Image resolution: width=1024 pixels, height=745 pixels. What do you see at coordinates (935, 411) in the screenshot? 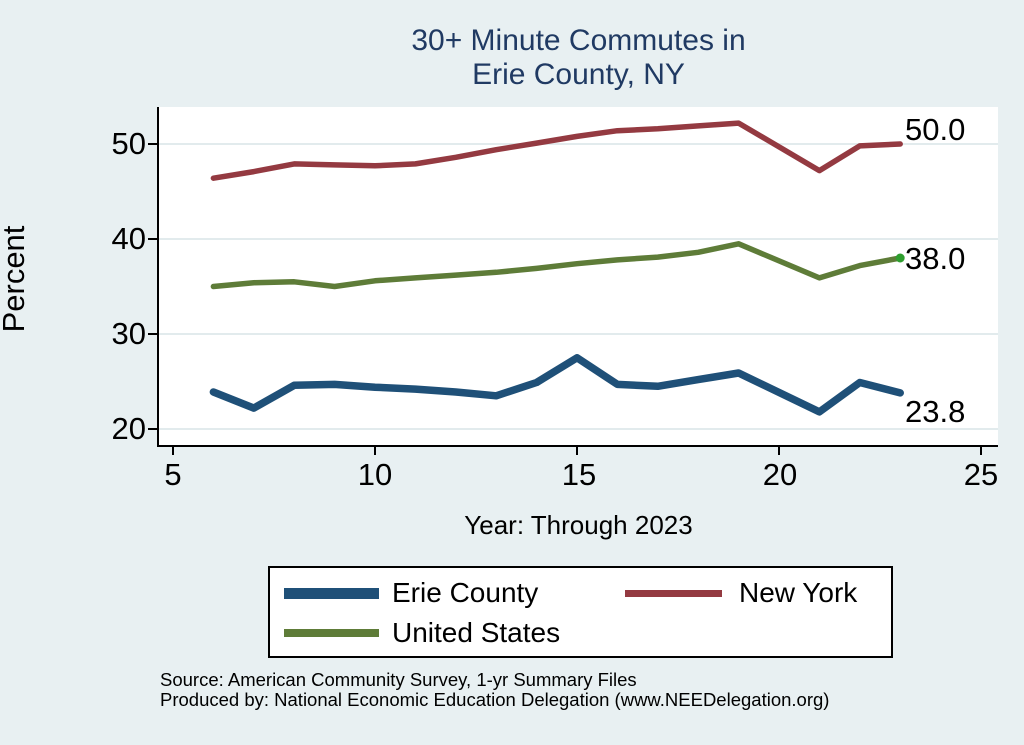
I see `series-end-label-erie-county: 23.8` at bounding box center [935, 411].